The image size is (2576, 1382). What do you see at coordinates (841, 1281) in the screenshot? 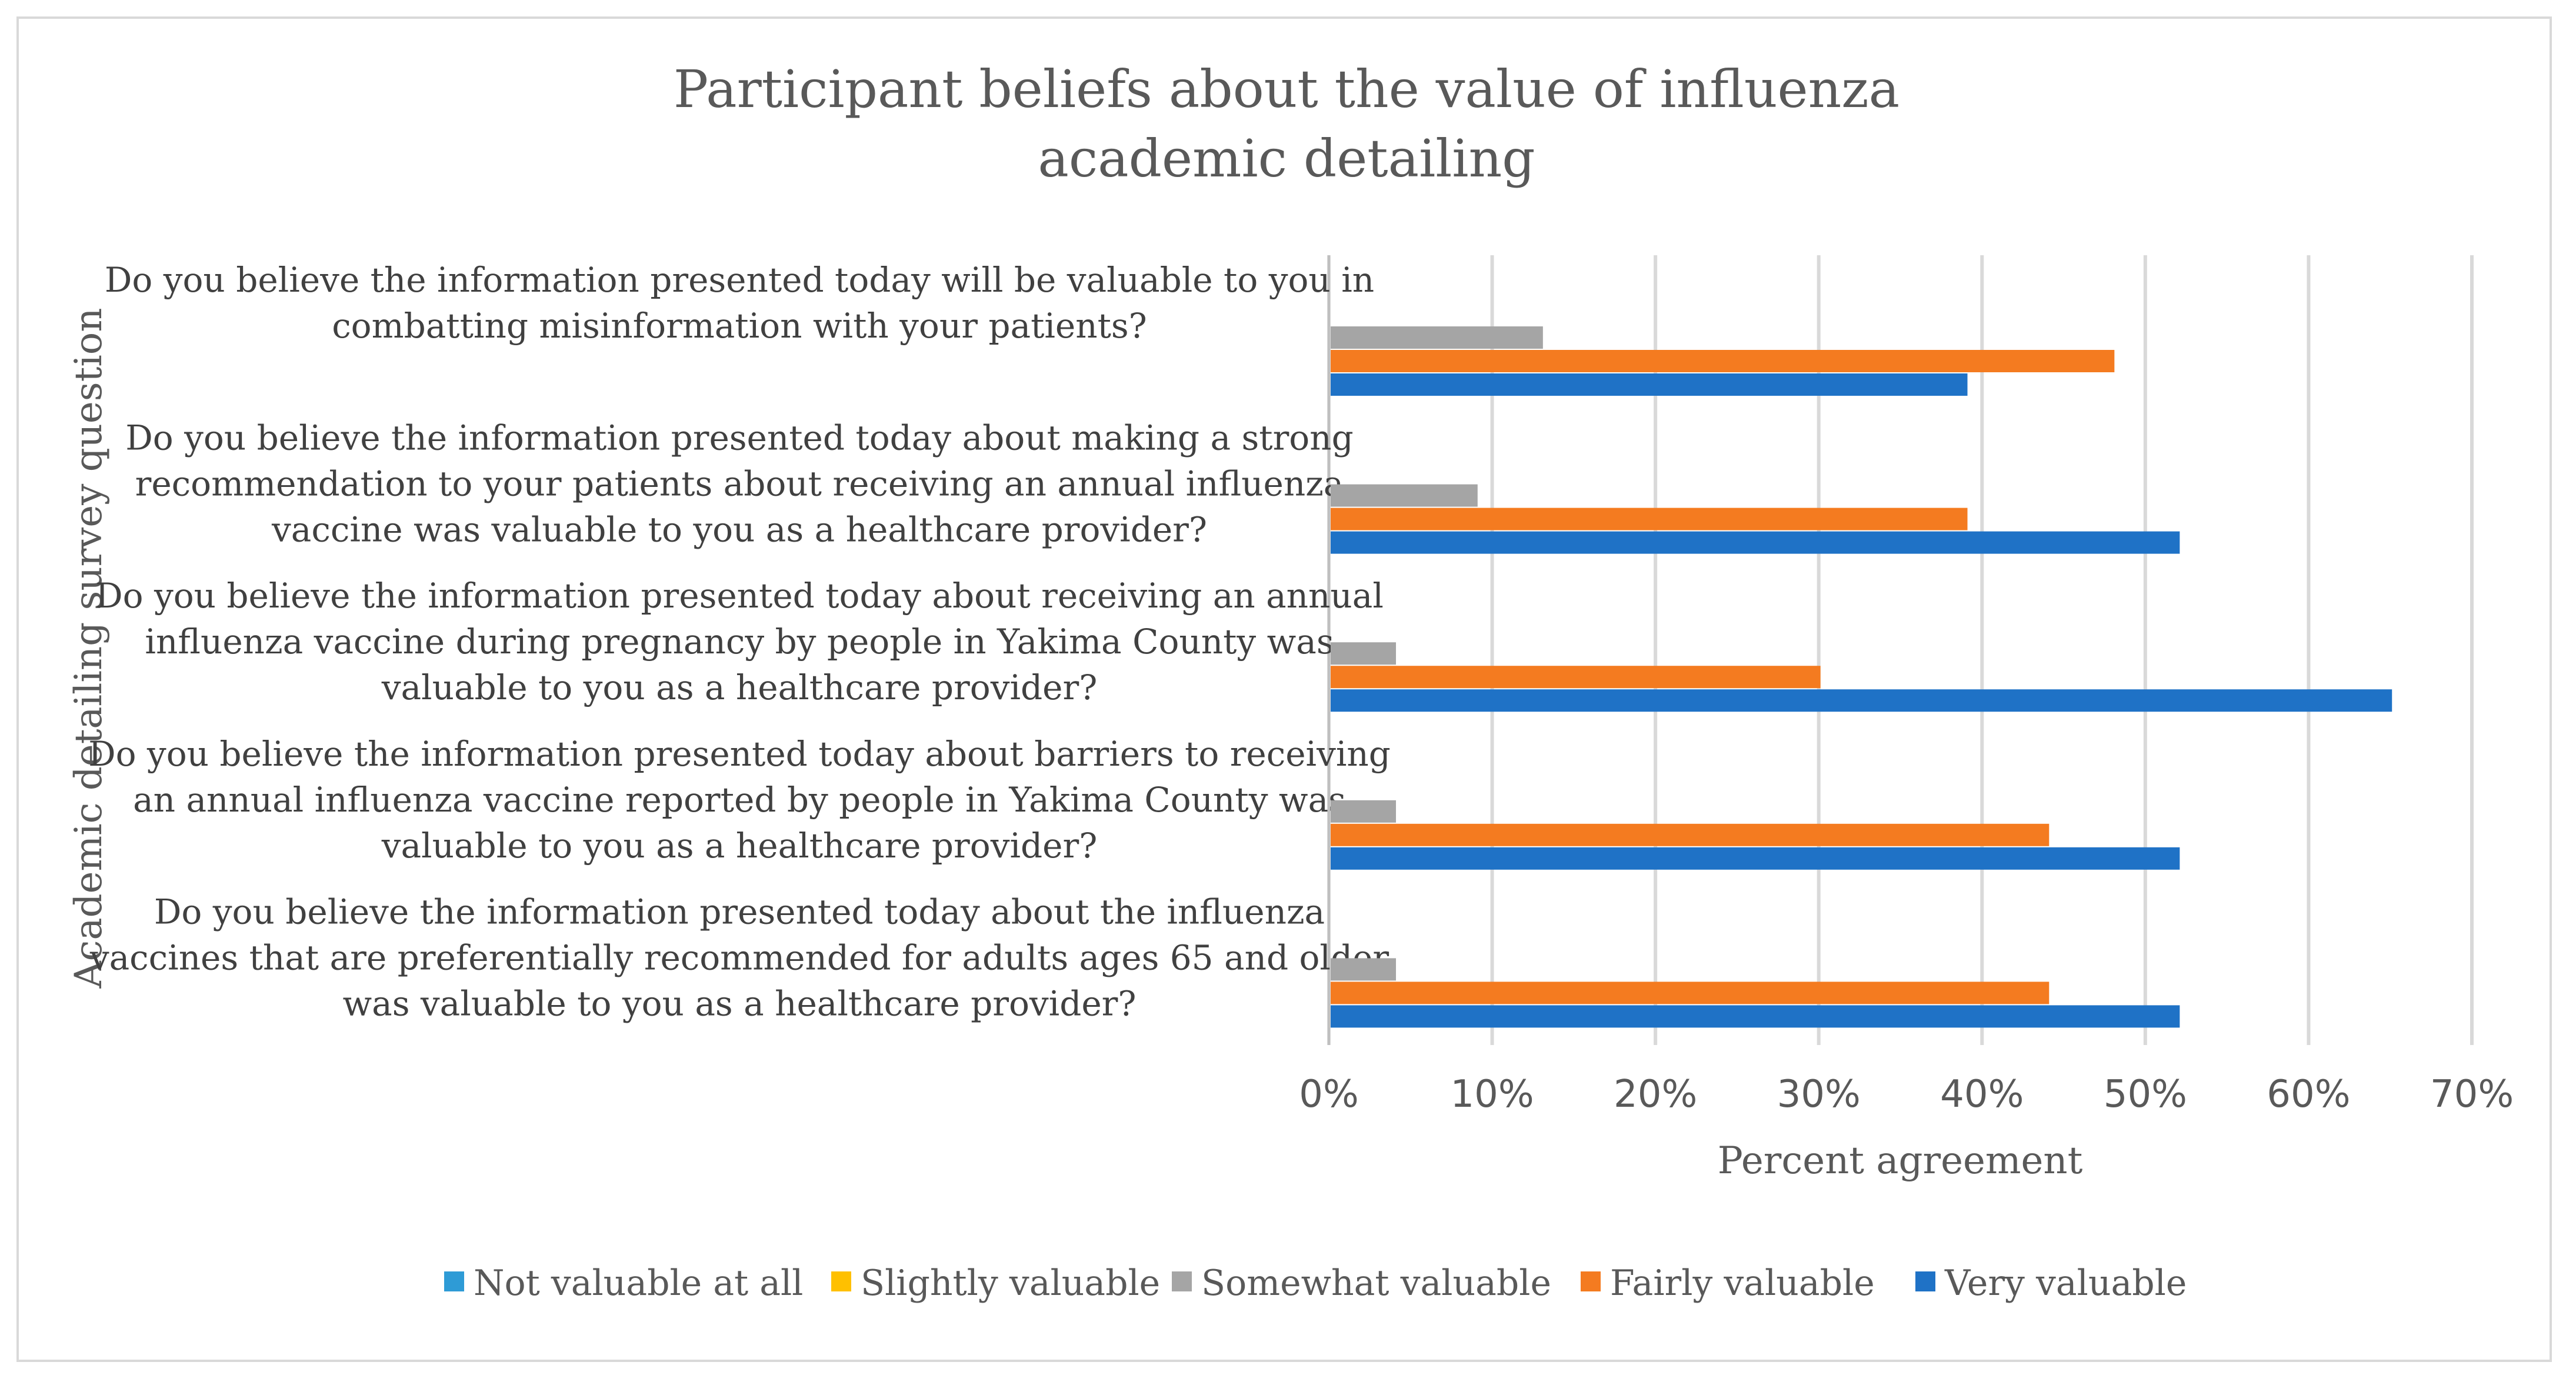
I see `legend-swatch-slightly-valuable` at bounding box center [841, 1281].